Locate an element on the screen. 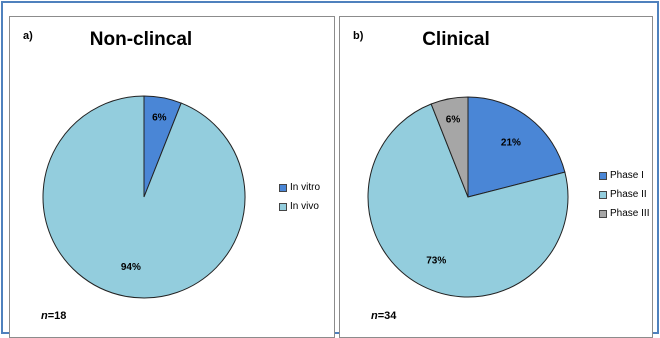 The image size is (660, 338). sample-size-label: n=18 is located at coordinates (54, 316).